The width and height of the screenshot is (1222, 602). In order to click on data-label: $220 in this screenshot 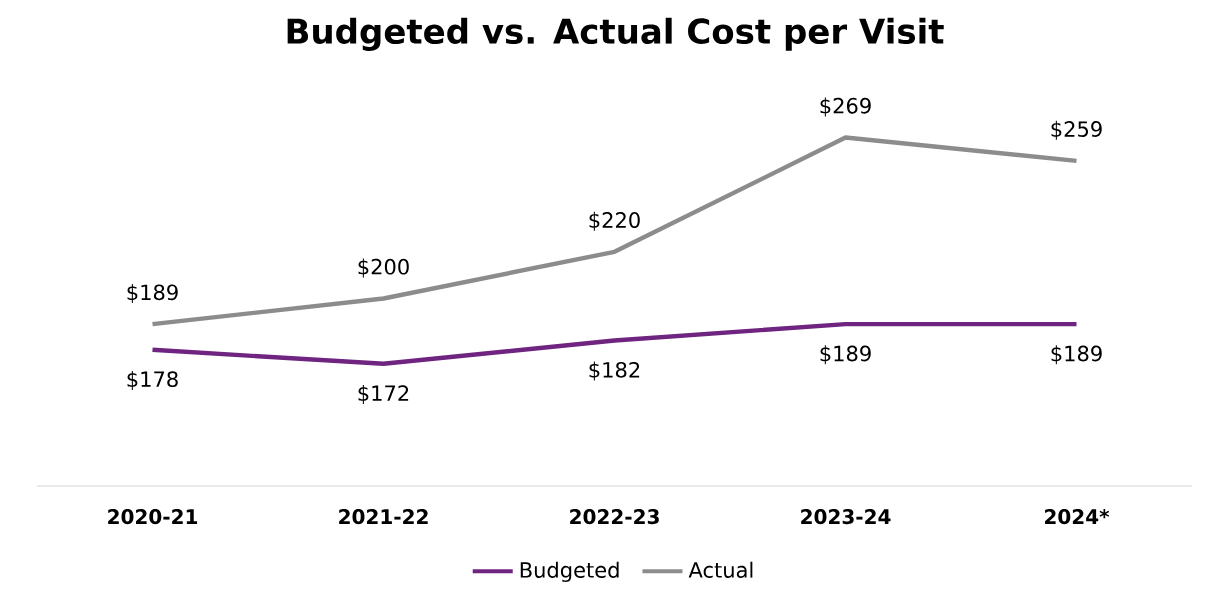, I will do `click(614, 221)`.